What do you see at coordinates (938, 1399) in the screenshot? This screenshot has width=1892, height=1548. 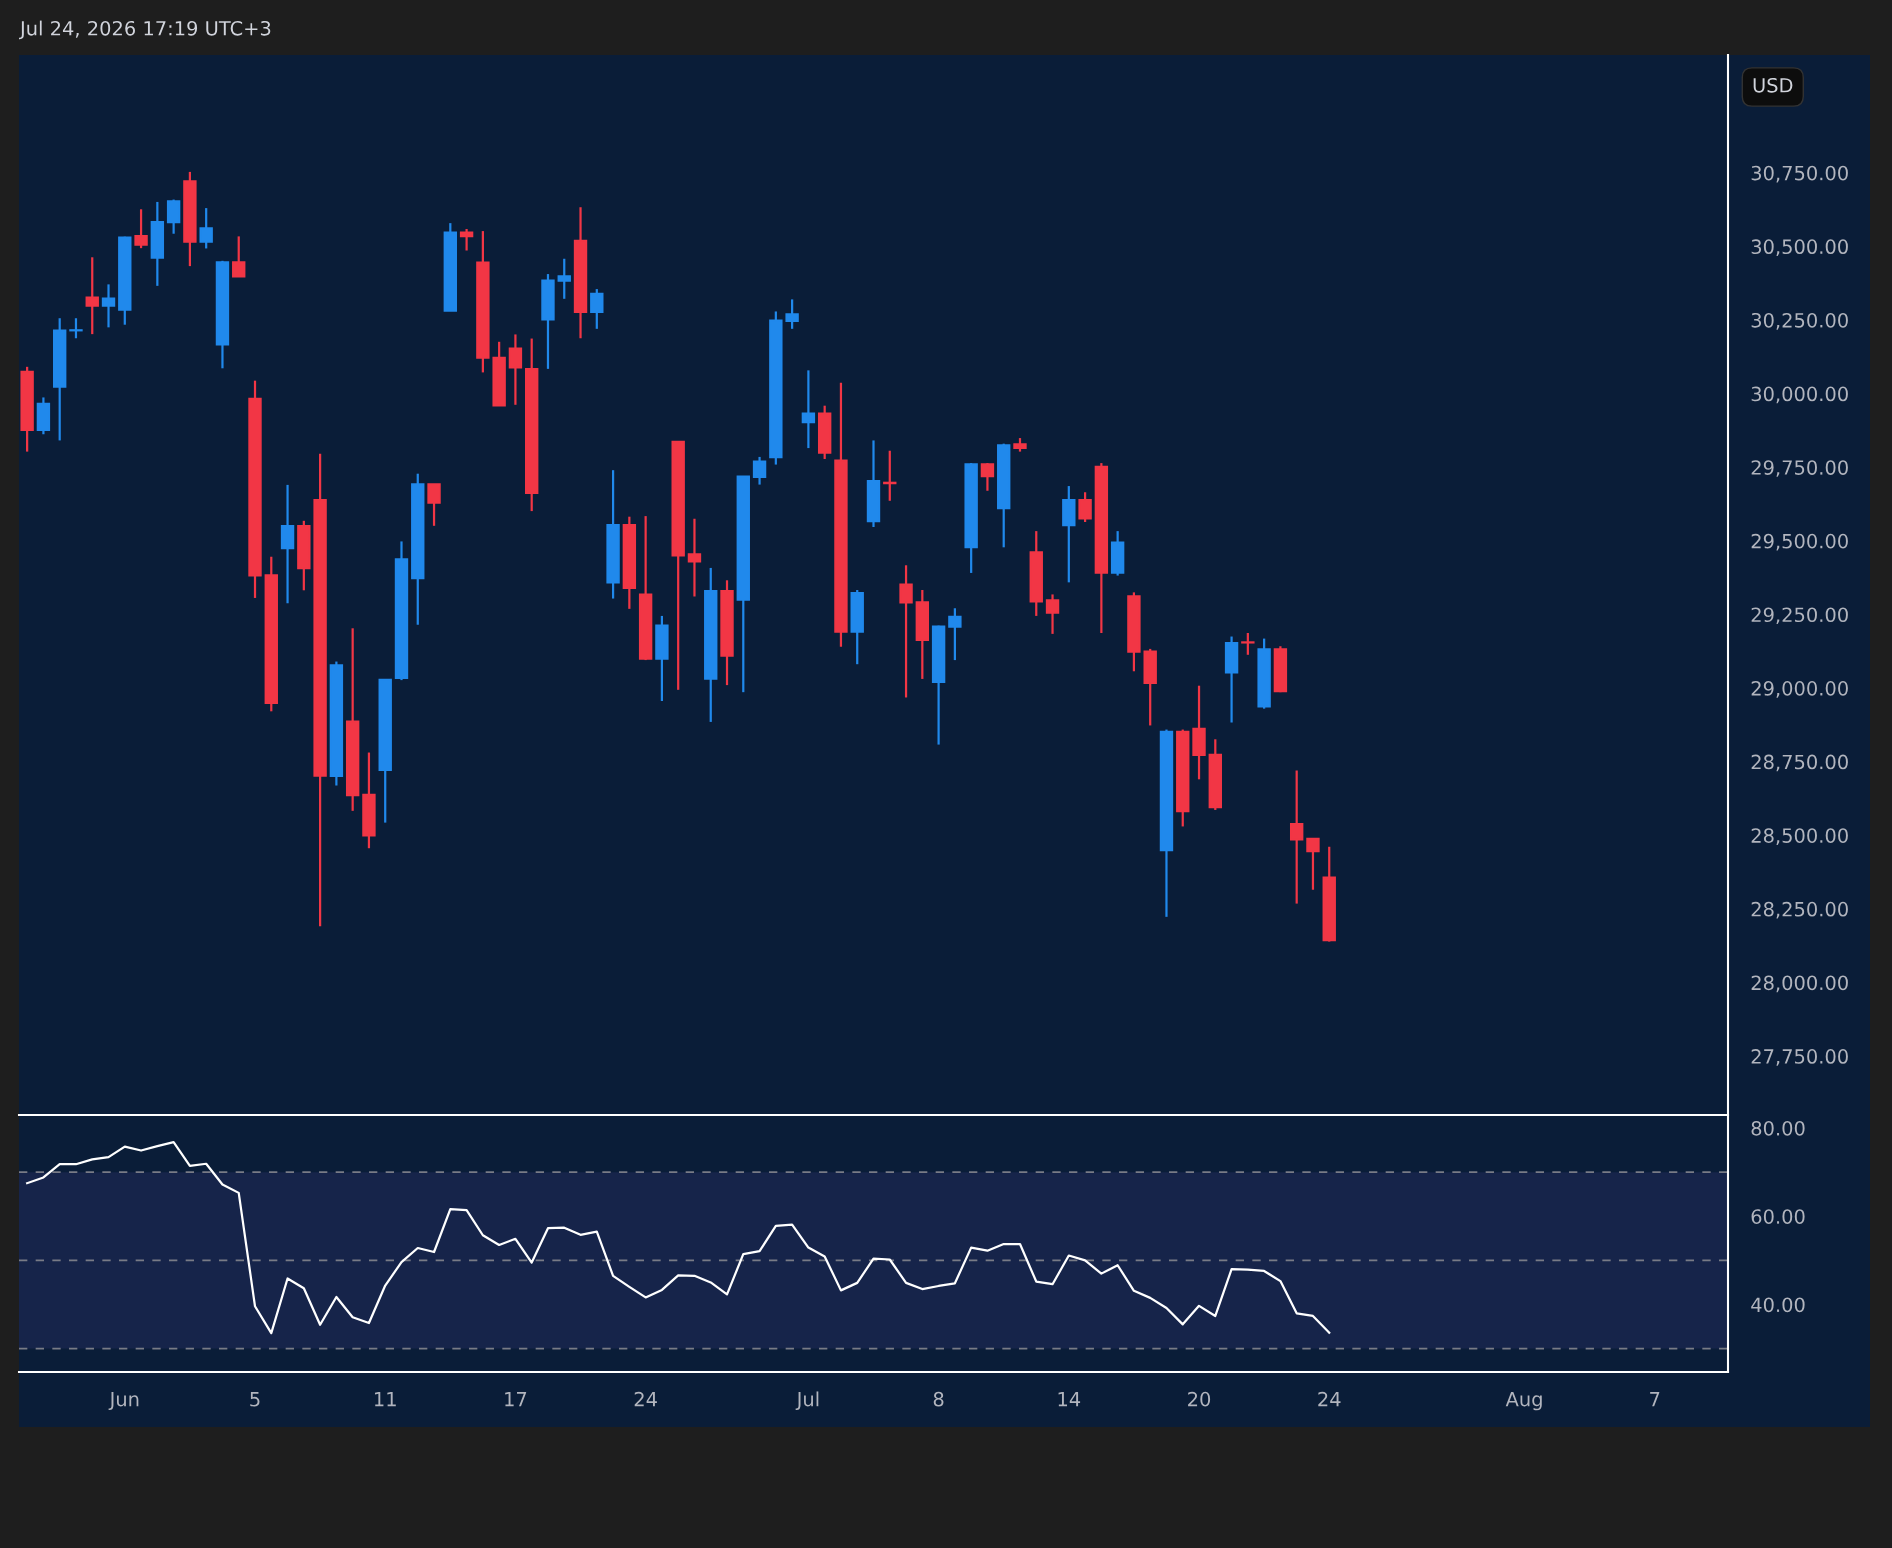 I see `x-tick-label: 8` at bounding box center [938, 1399].